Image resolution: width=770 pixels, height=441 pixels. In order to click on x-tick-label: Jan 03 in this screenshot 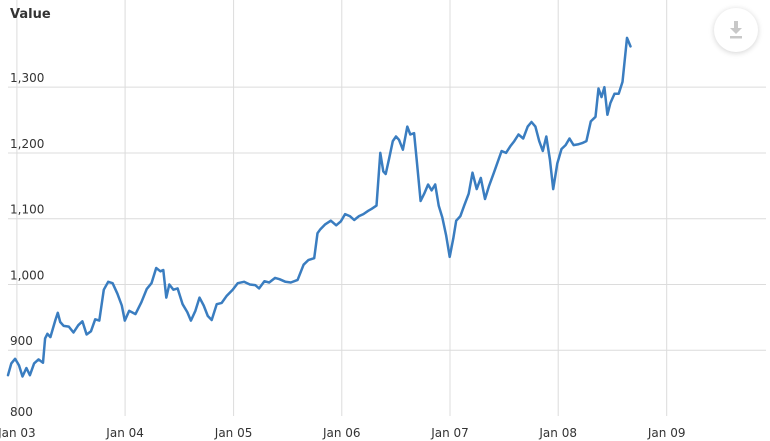, I will do `click(18, 433)`.